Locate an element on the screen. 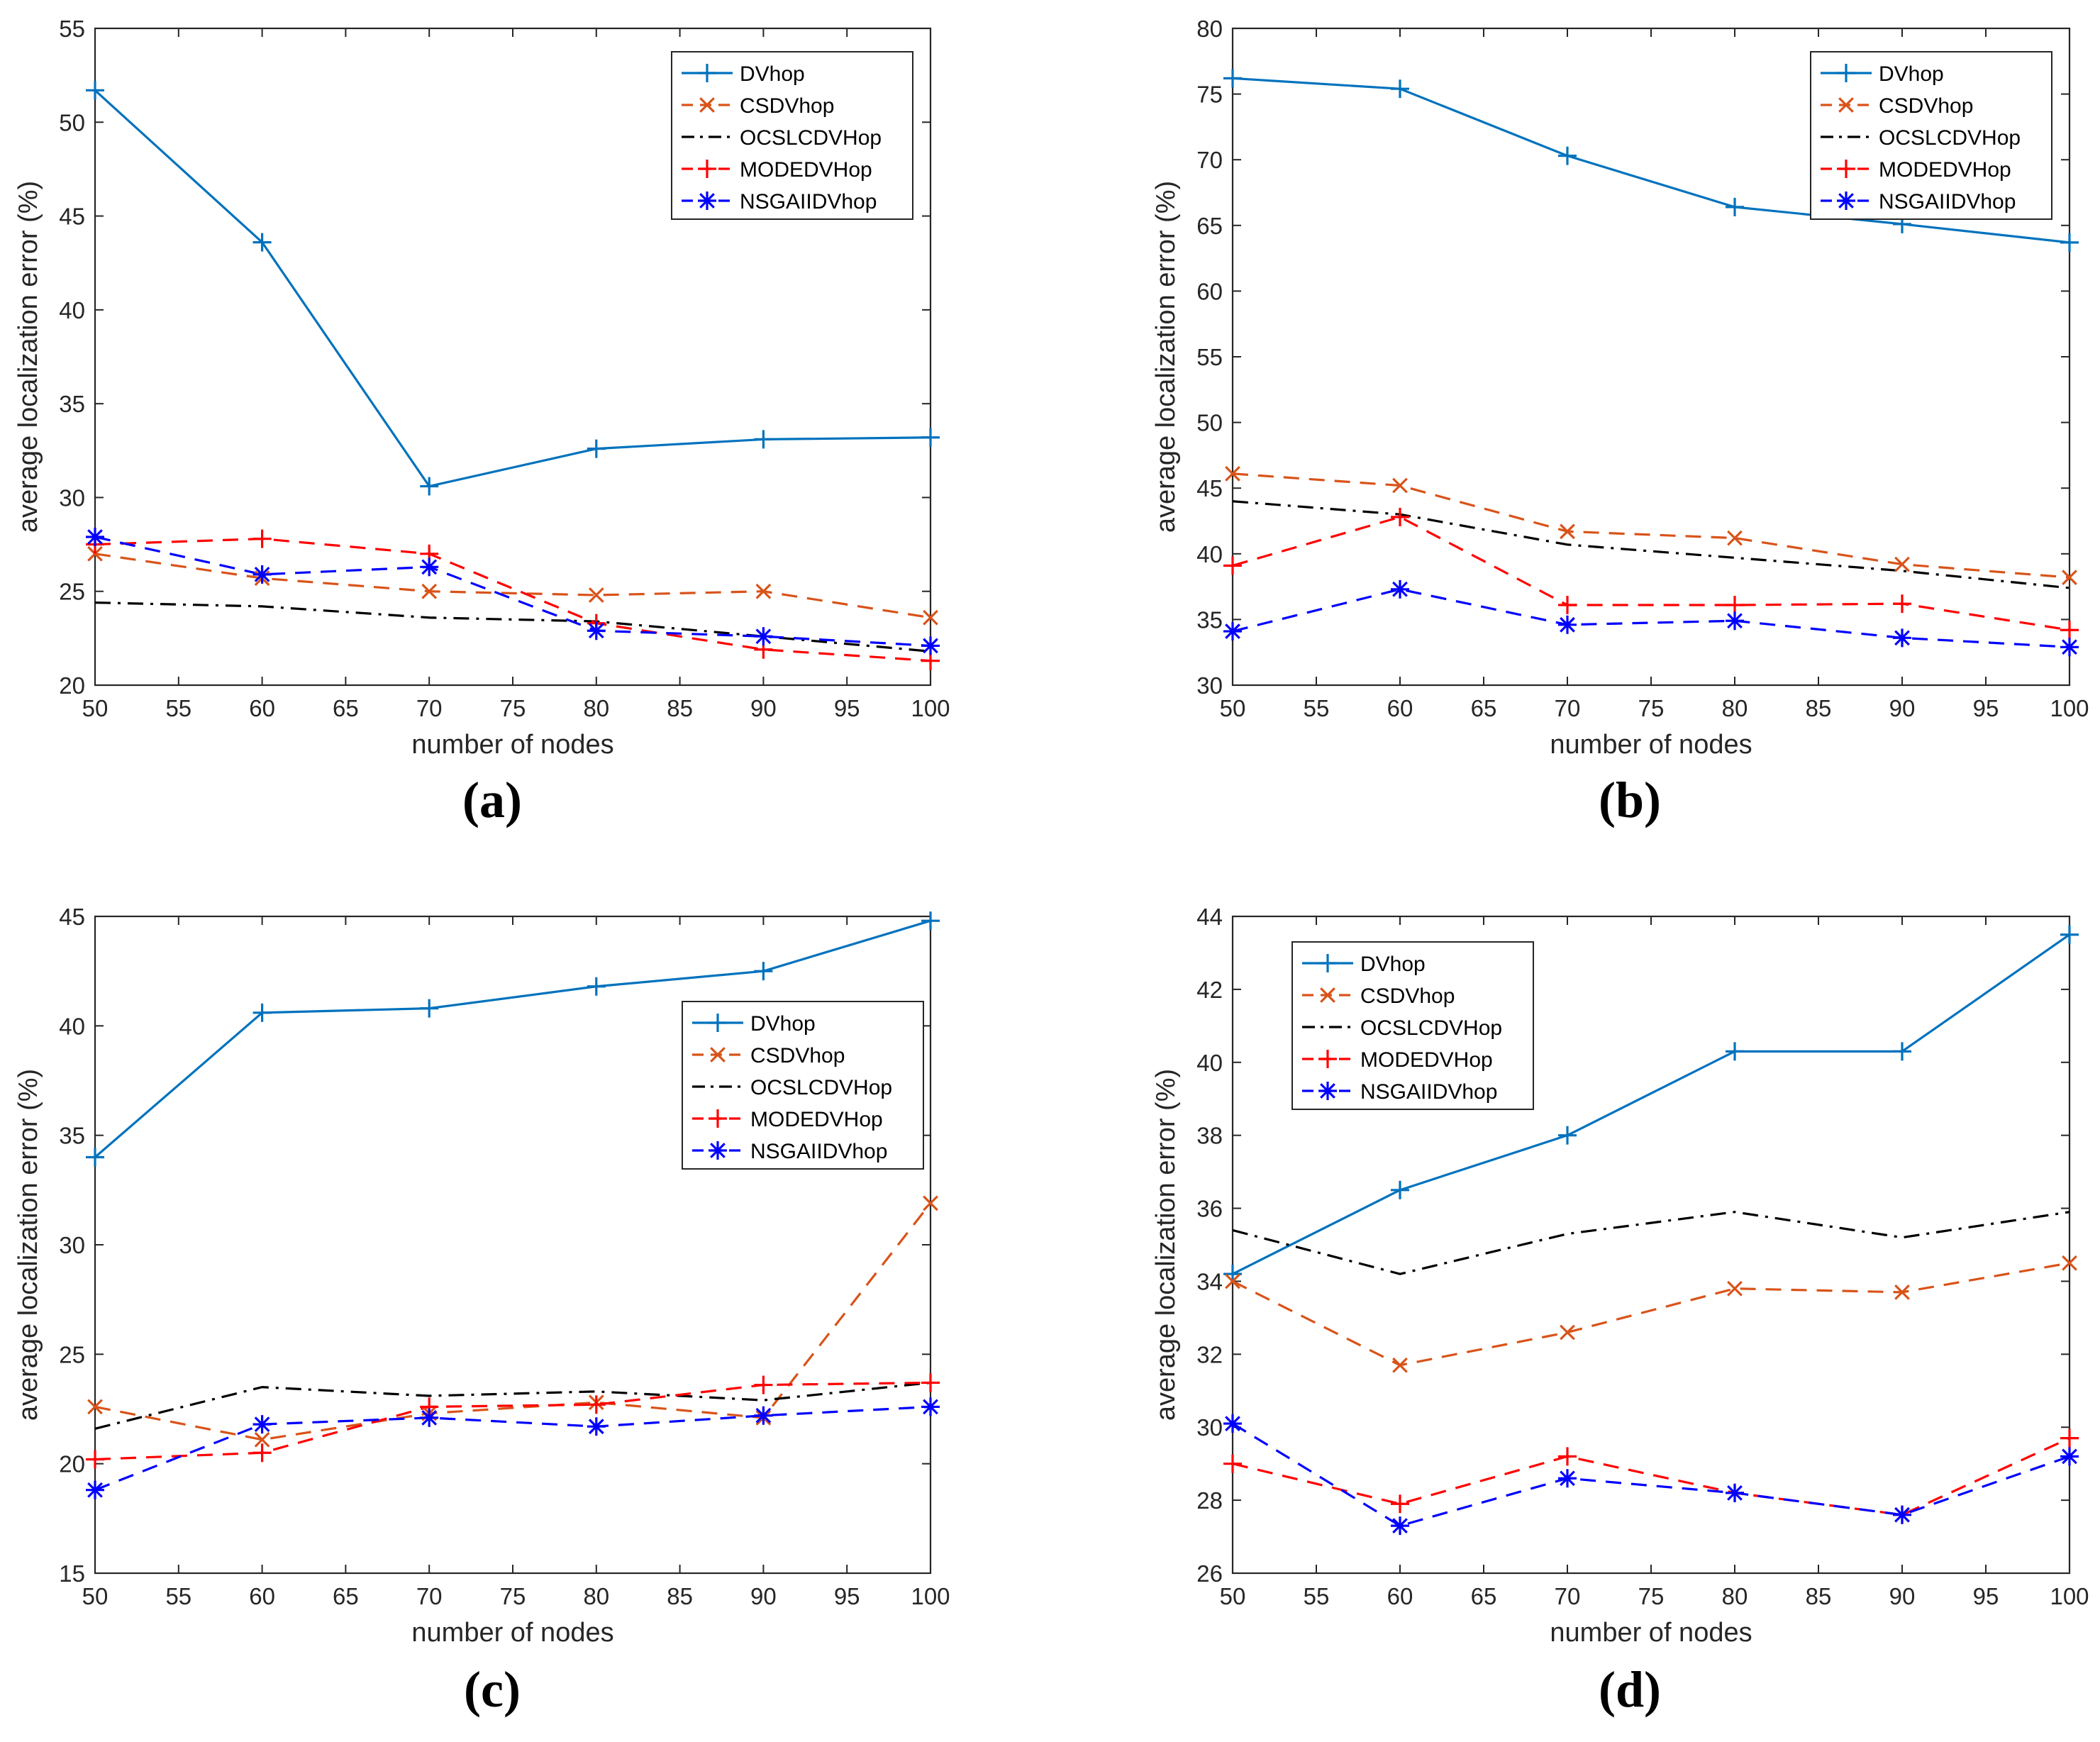  y-axis-label: average localization error (%) is located at coordinates (1166, 1245).